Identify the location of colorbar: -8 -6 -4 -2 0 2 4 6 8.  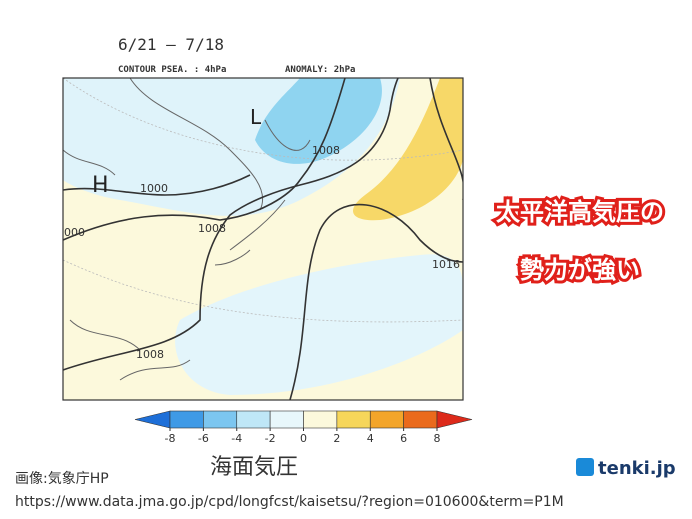
(303, 427).